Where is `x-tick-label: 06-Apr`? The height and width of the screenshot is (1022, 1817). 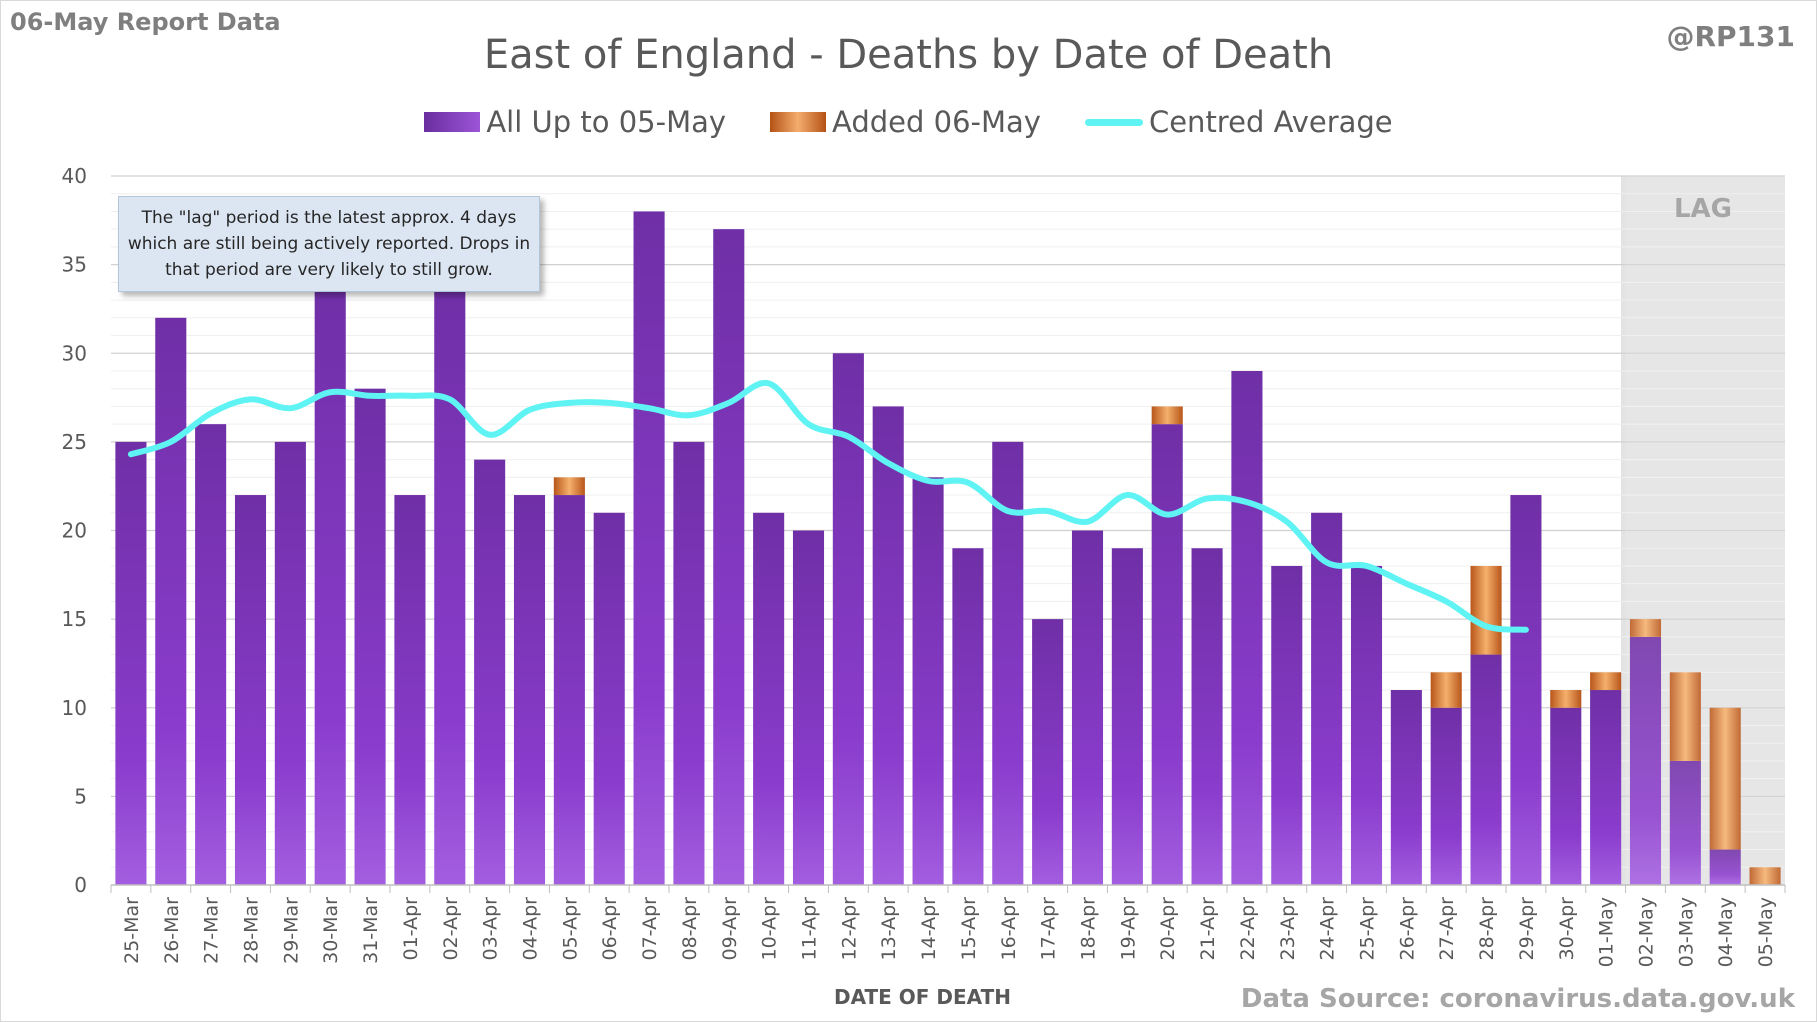
x-tick-label: 06-Apr is located at coordinates (610, 929).